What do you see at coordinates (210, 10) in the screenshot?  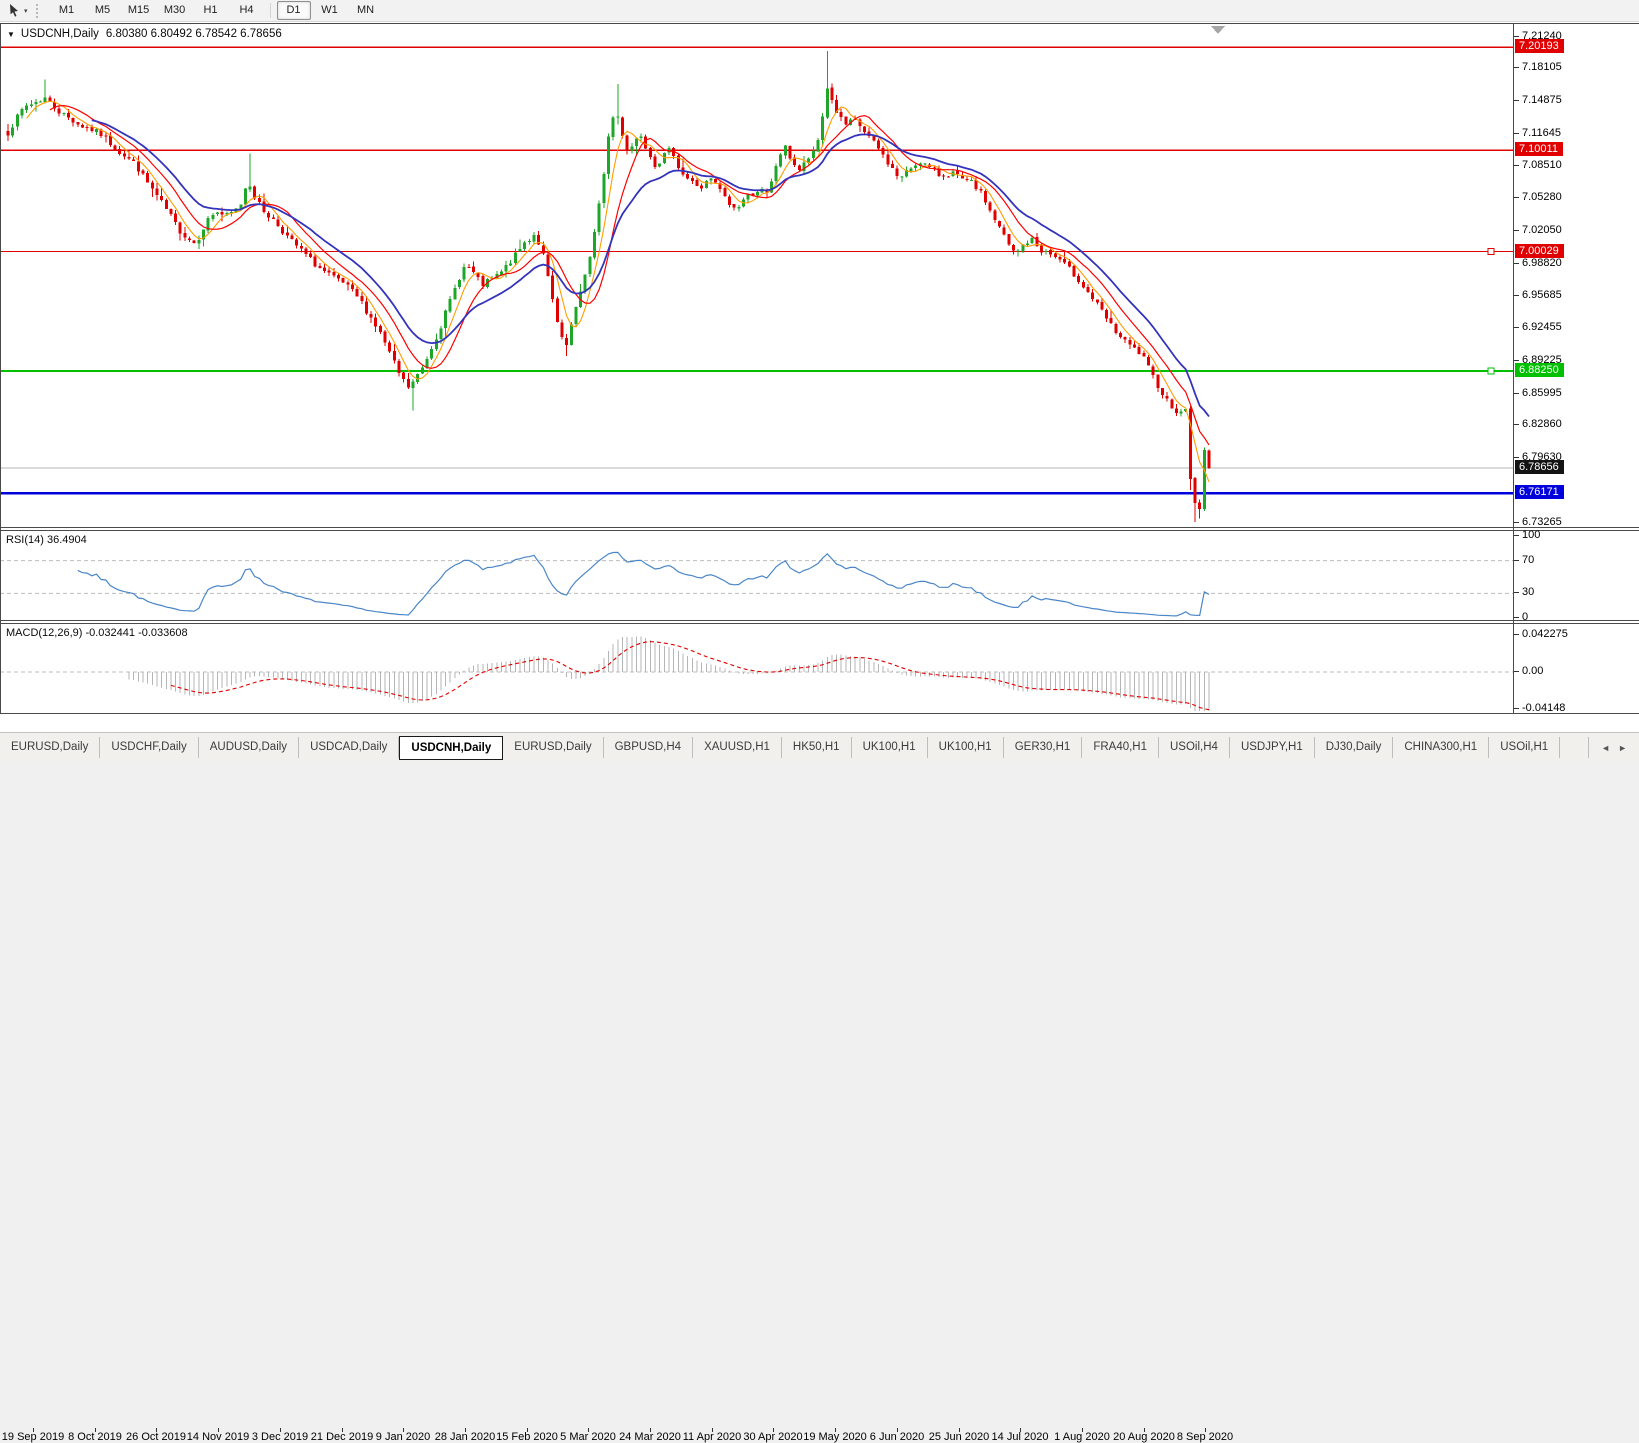 I see `timeframe-button-h1: H1` at bounding box center [210, 10].